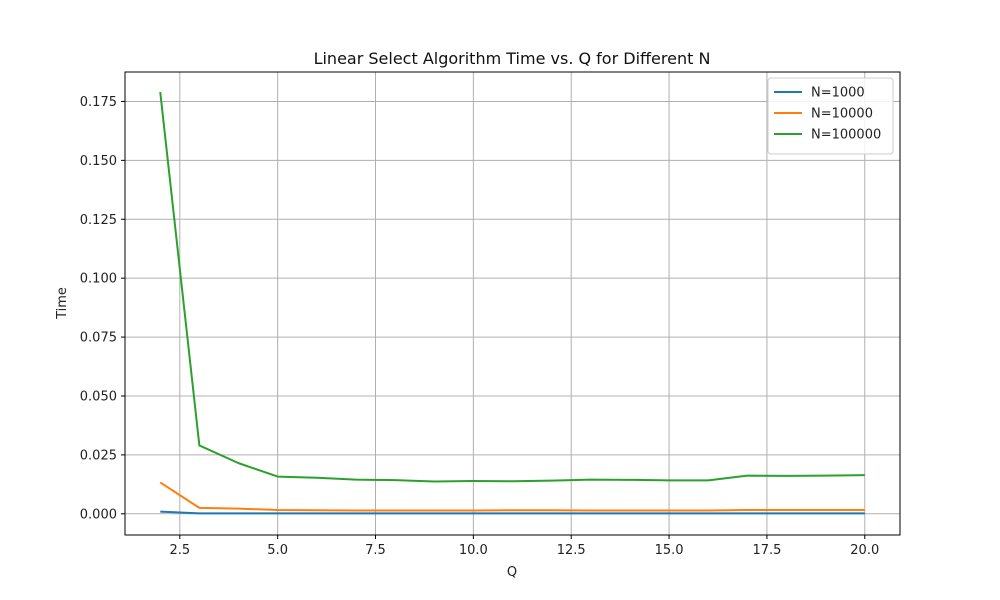 Image resolution: width=1000 pixels, height=600 pixels. Describe the element at coordinates (98, 220) in the screenshot. I see `y-tick-label: 0.125` at that location.